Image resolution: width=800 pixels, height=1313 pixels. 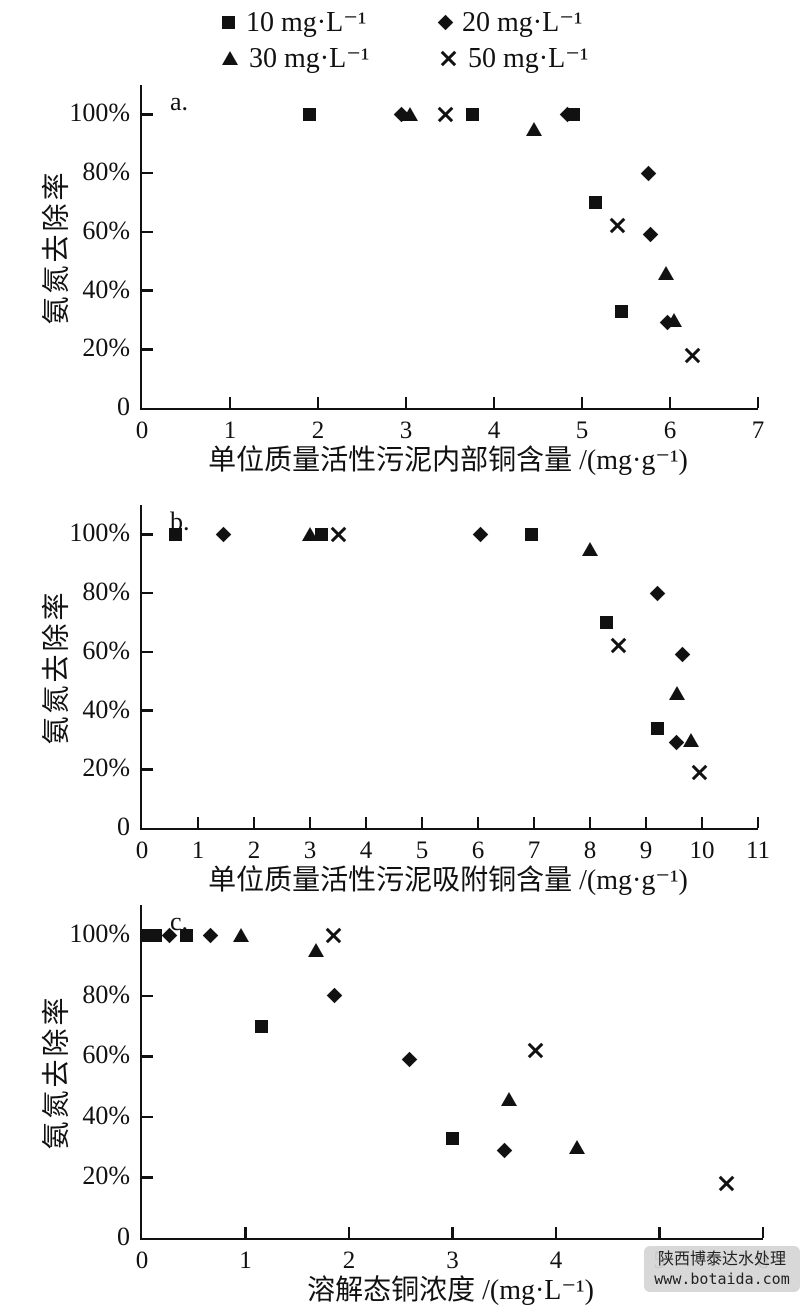 I want to click on legend-item-20: 20 mg·L⁻¹, so click(x=509, y=22).